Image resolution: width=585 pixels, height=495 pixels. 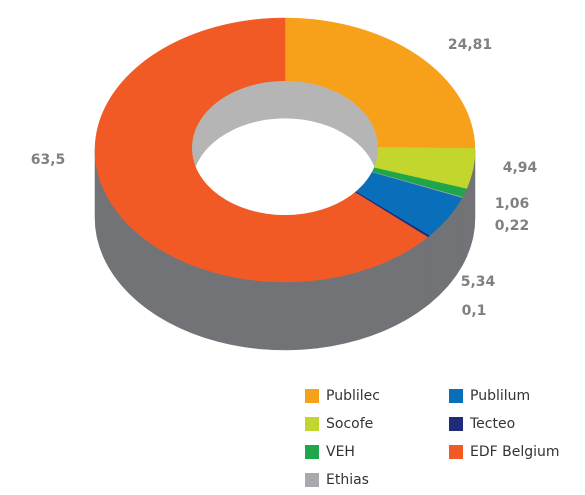 I want to click on hole-floor, so click(x=285, y=166).